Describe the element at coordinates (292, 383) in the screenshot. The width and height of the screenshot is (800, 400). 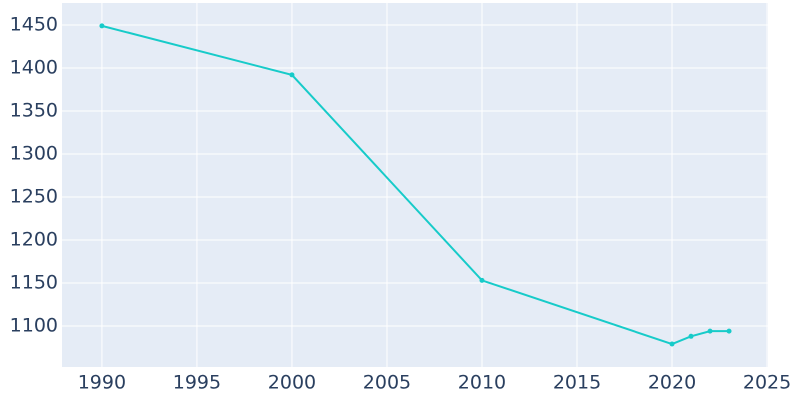
I see `x-tick-label: 2000` at that location.